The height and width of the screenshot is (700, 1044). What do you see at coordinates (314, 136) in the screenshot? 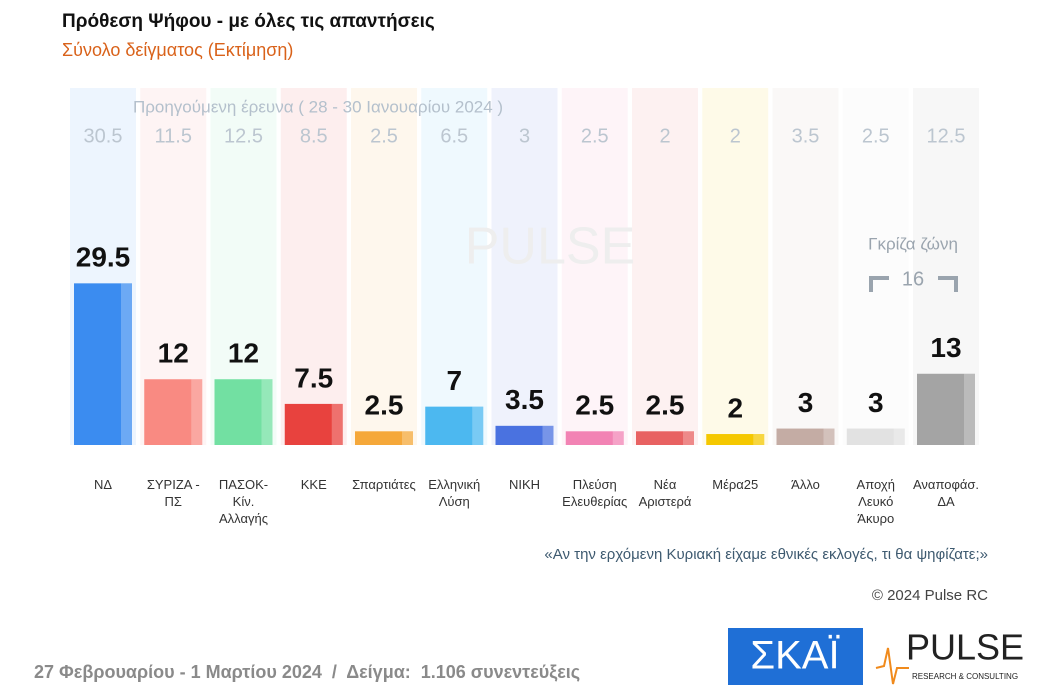
I see `previous-value: 8.5` at bounding box center [314, 136].